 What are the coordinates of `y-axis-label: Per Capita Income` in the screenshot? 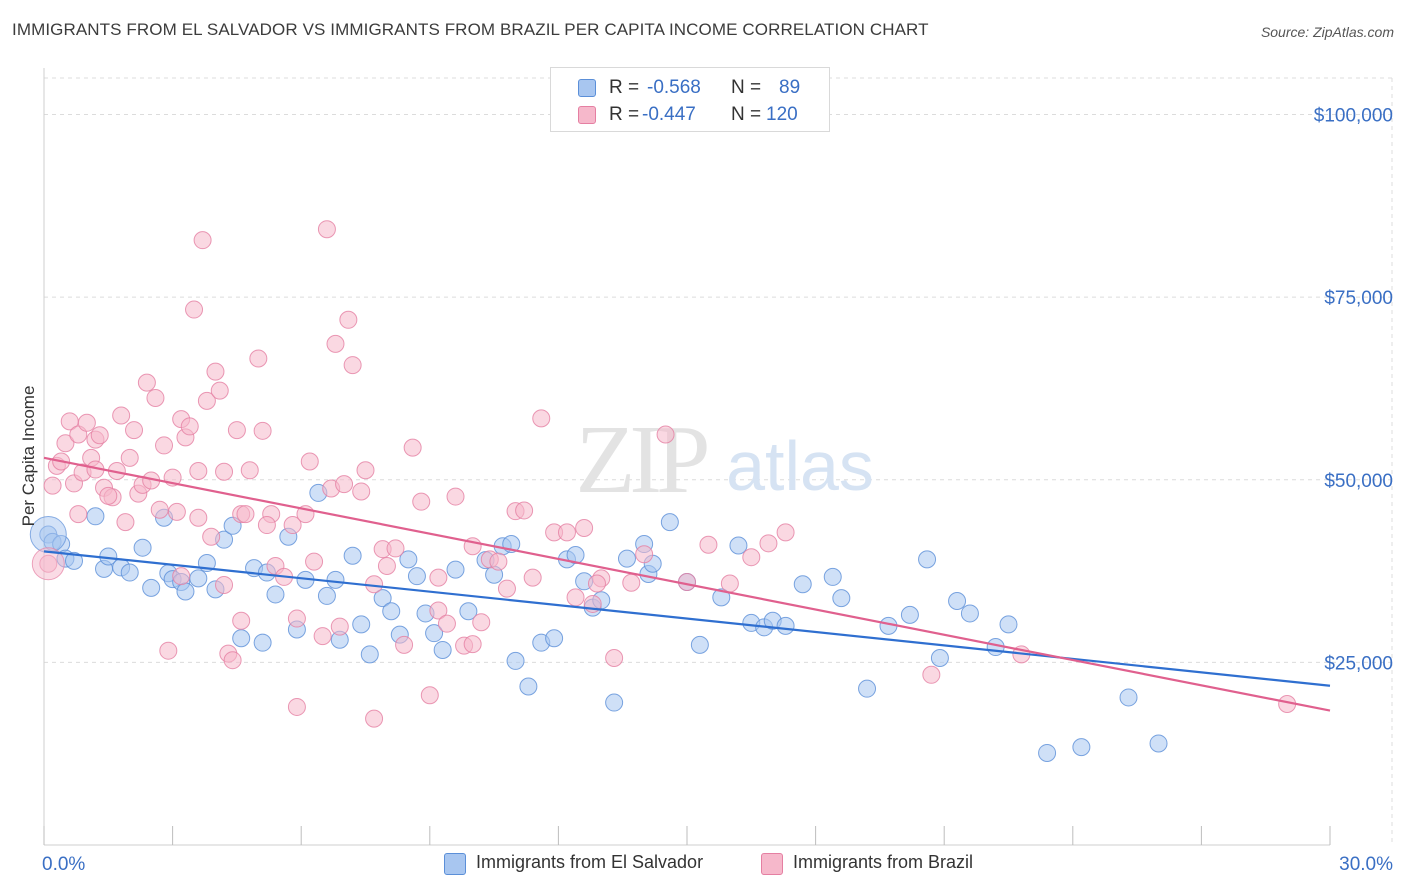 It's located at (28, 456).